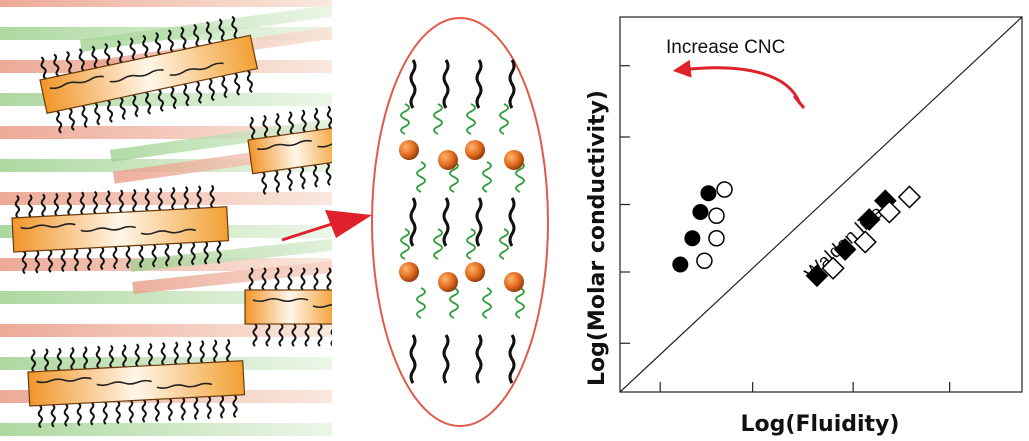  Describe the element at coordinates (797, 234) in the screenshot. I see `data-points` at that location.